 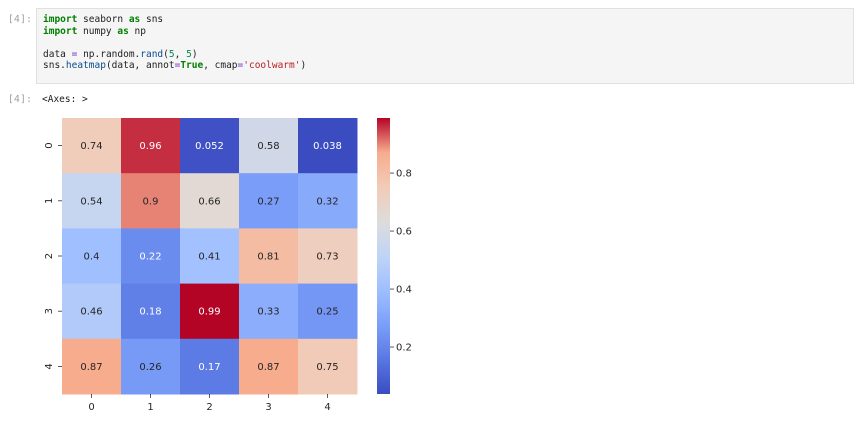 What do you see at coordinates (180, 54) in the screenshot?
I see `code-text: ,` at bounding box center [180, 54].